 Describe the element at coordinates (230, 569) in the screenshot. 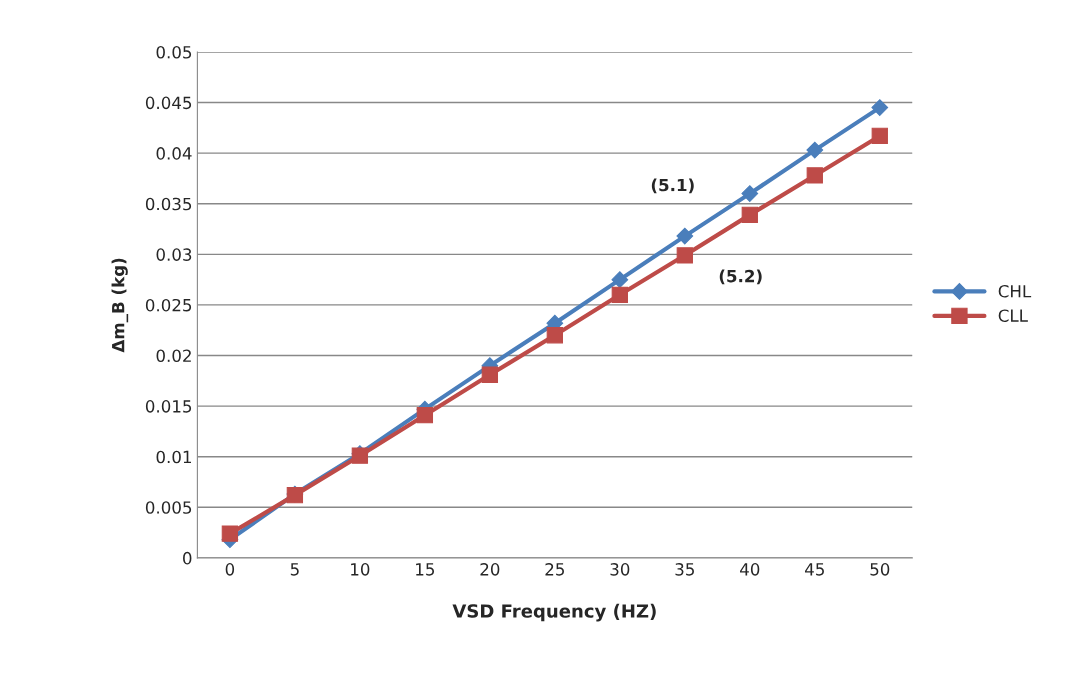

I see `x-tick-label: 0` at that location.